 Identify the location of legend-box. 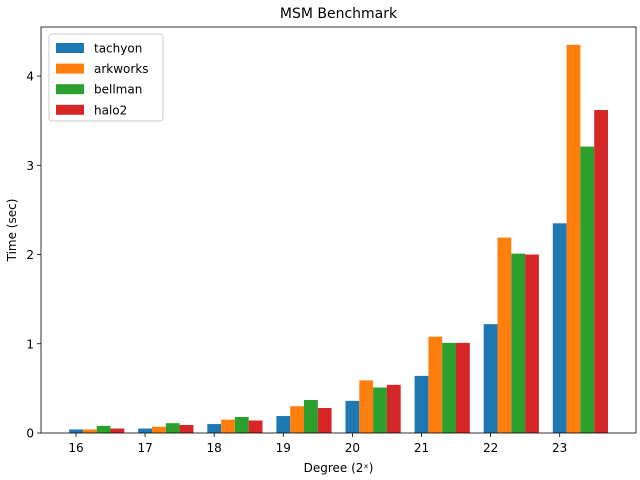
(106, 77).